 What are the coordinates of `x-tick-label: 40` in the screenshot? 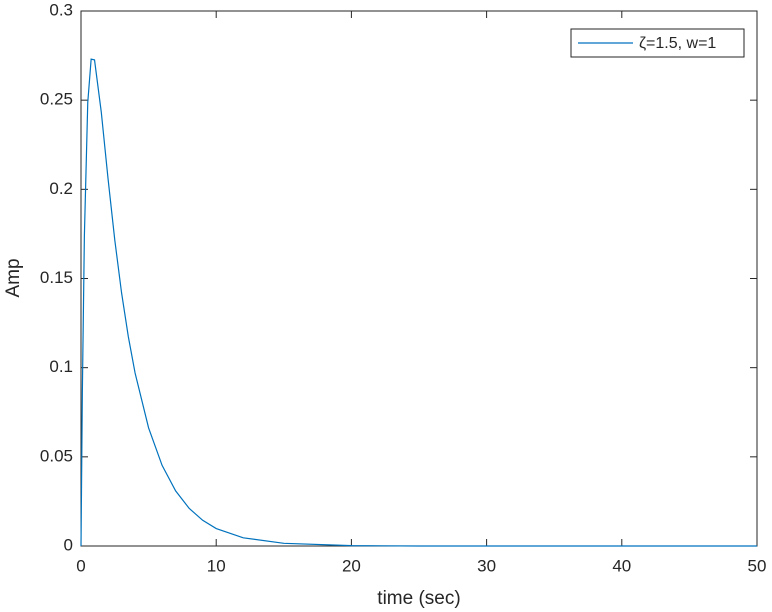 It's located at (621, 565).